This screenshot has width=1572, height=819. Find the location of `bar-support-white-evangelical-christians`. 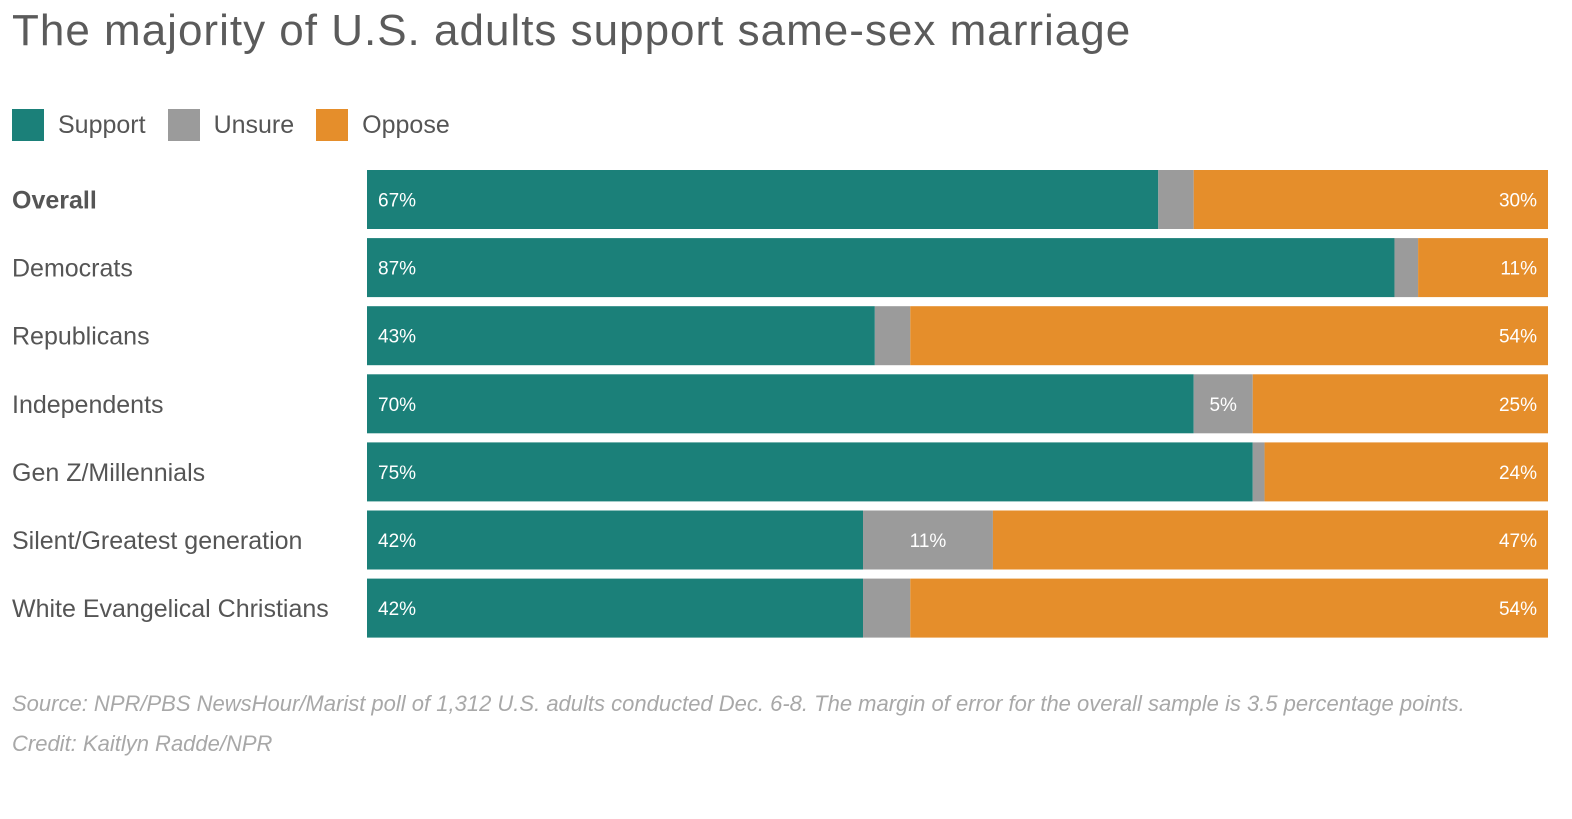

bar-support-white-evangelical-christians is located at coordinates (615, 608).